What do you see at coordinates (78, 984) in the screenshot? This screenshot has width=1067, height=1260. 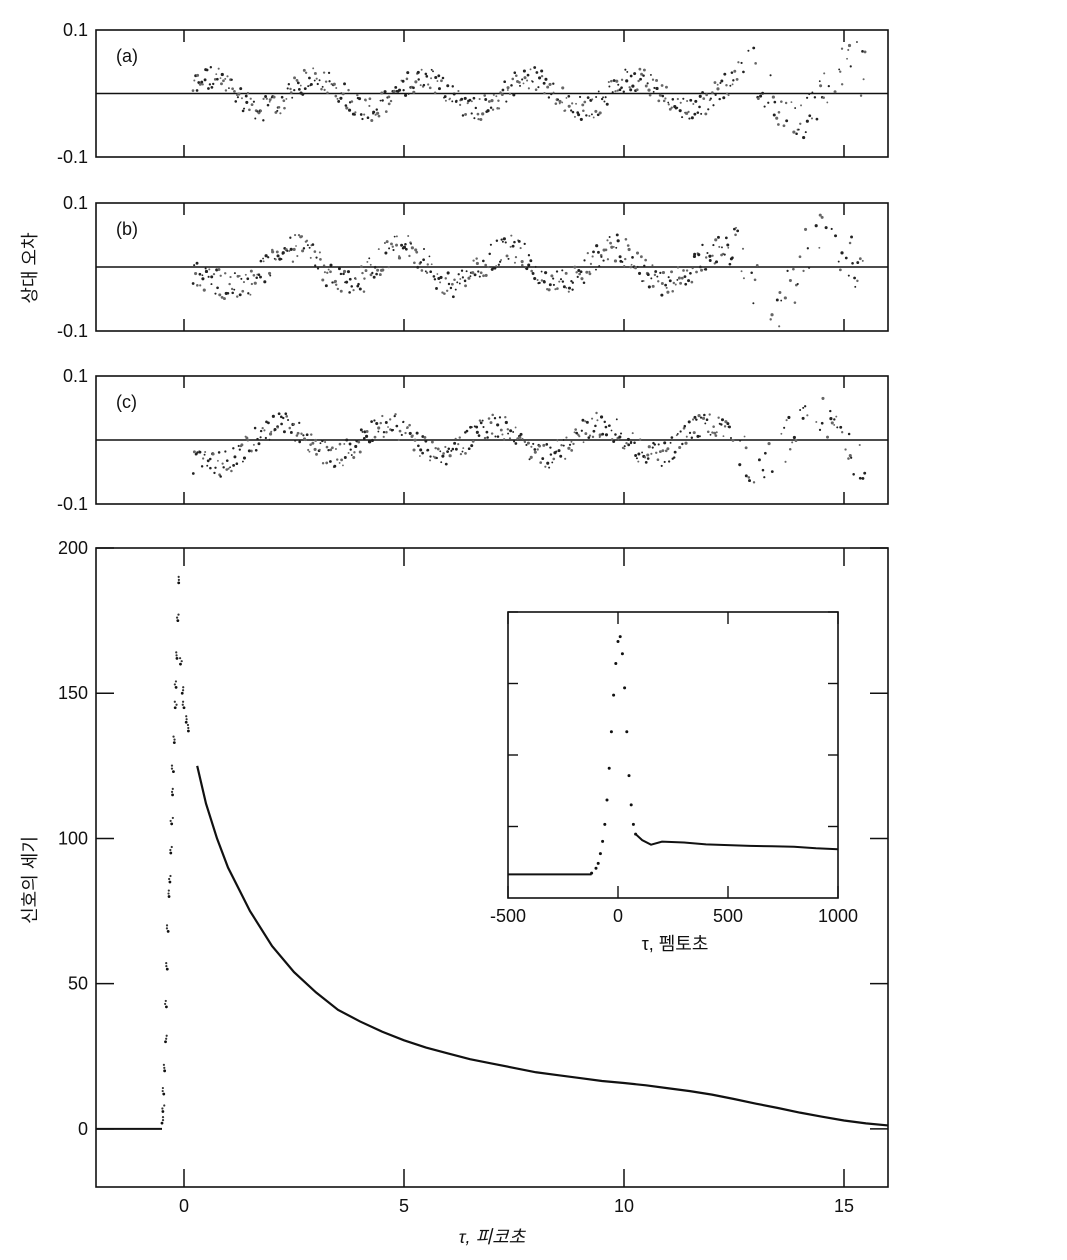 I see `y-tick-label: 50` at bounding box center [78, 984].